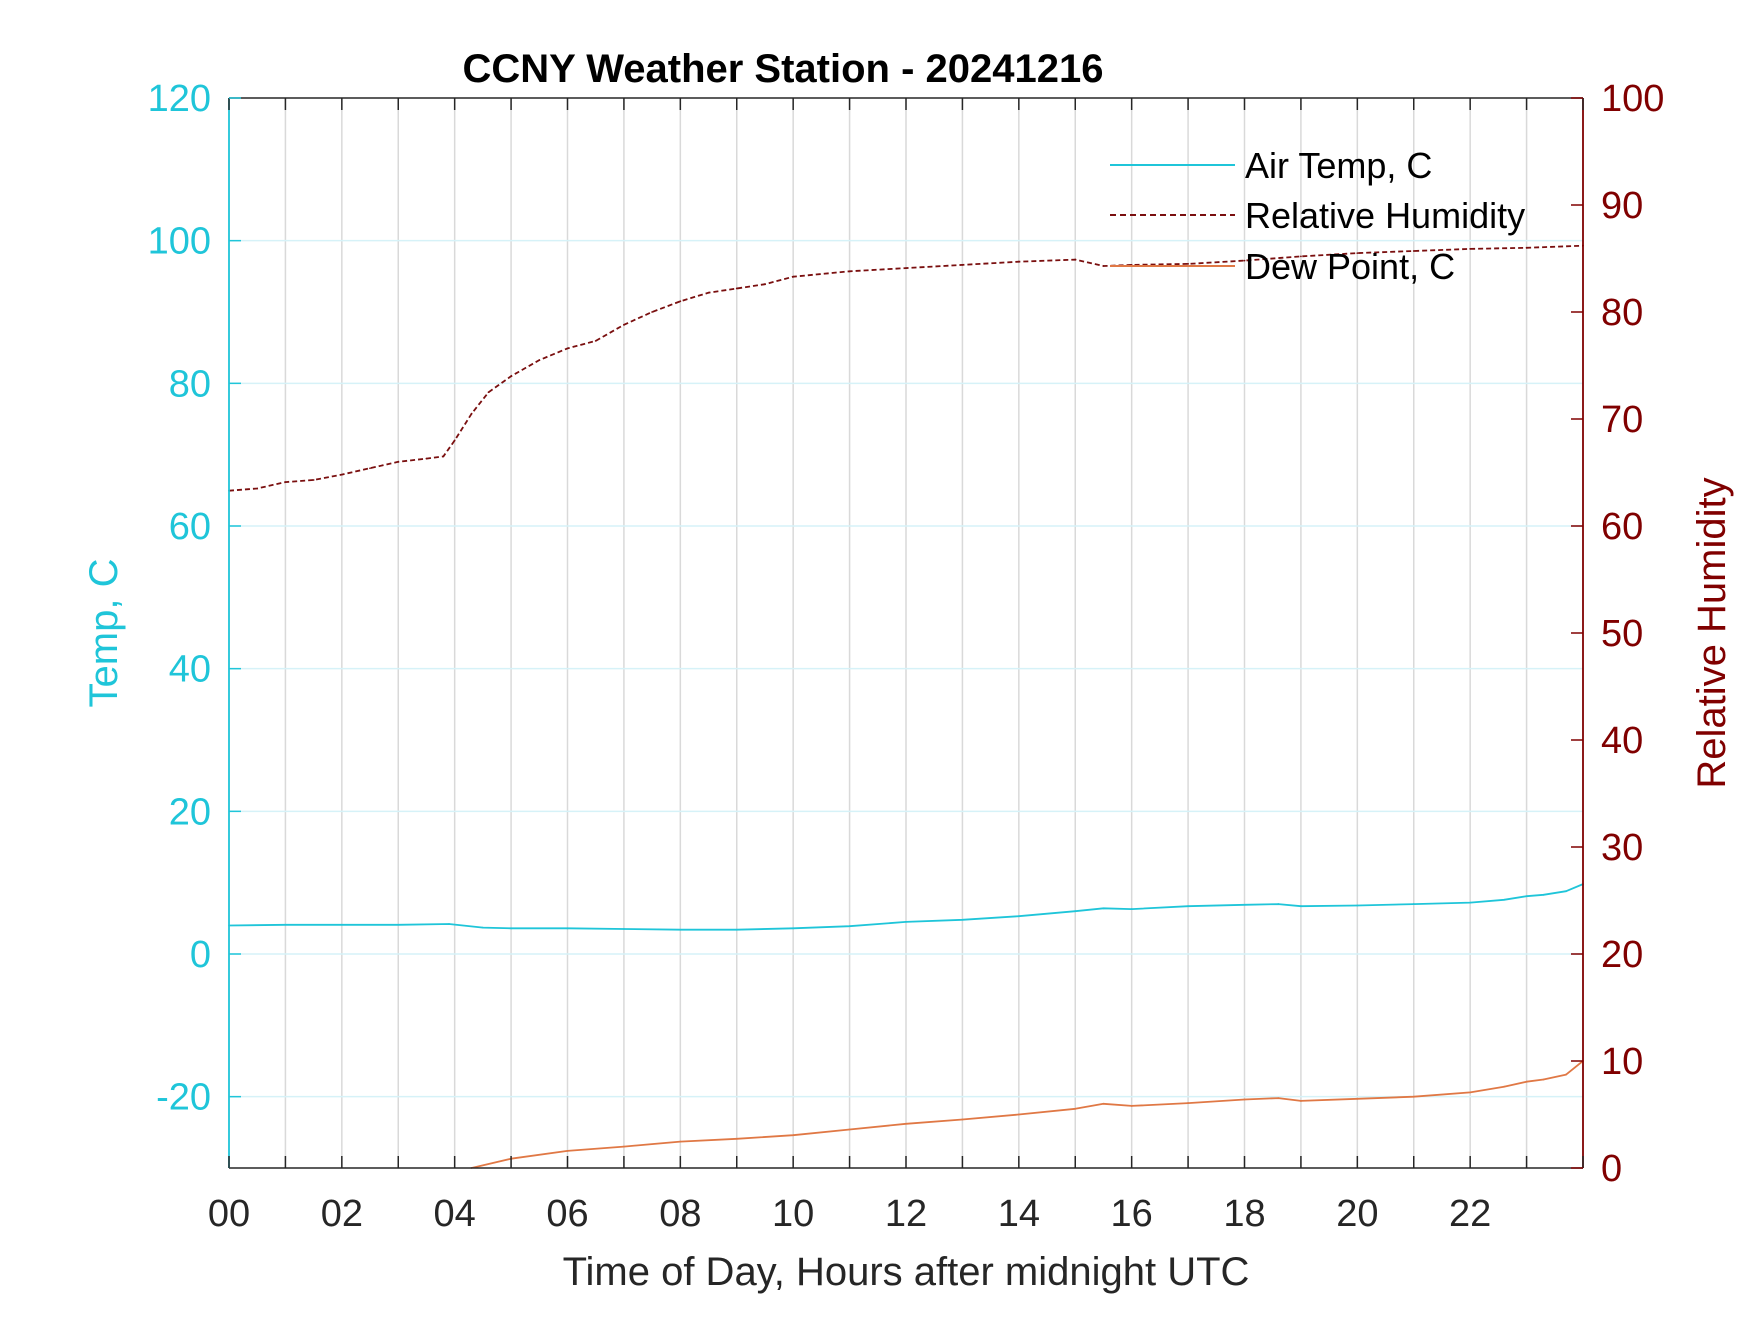  I want to click on y-right-tick-label: 50, so click(1622, 634).